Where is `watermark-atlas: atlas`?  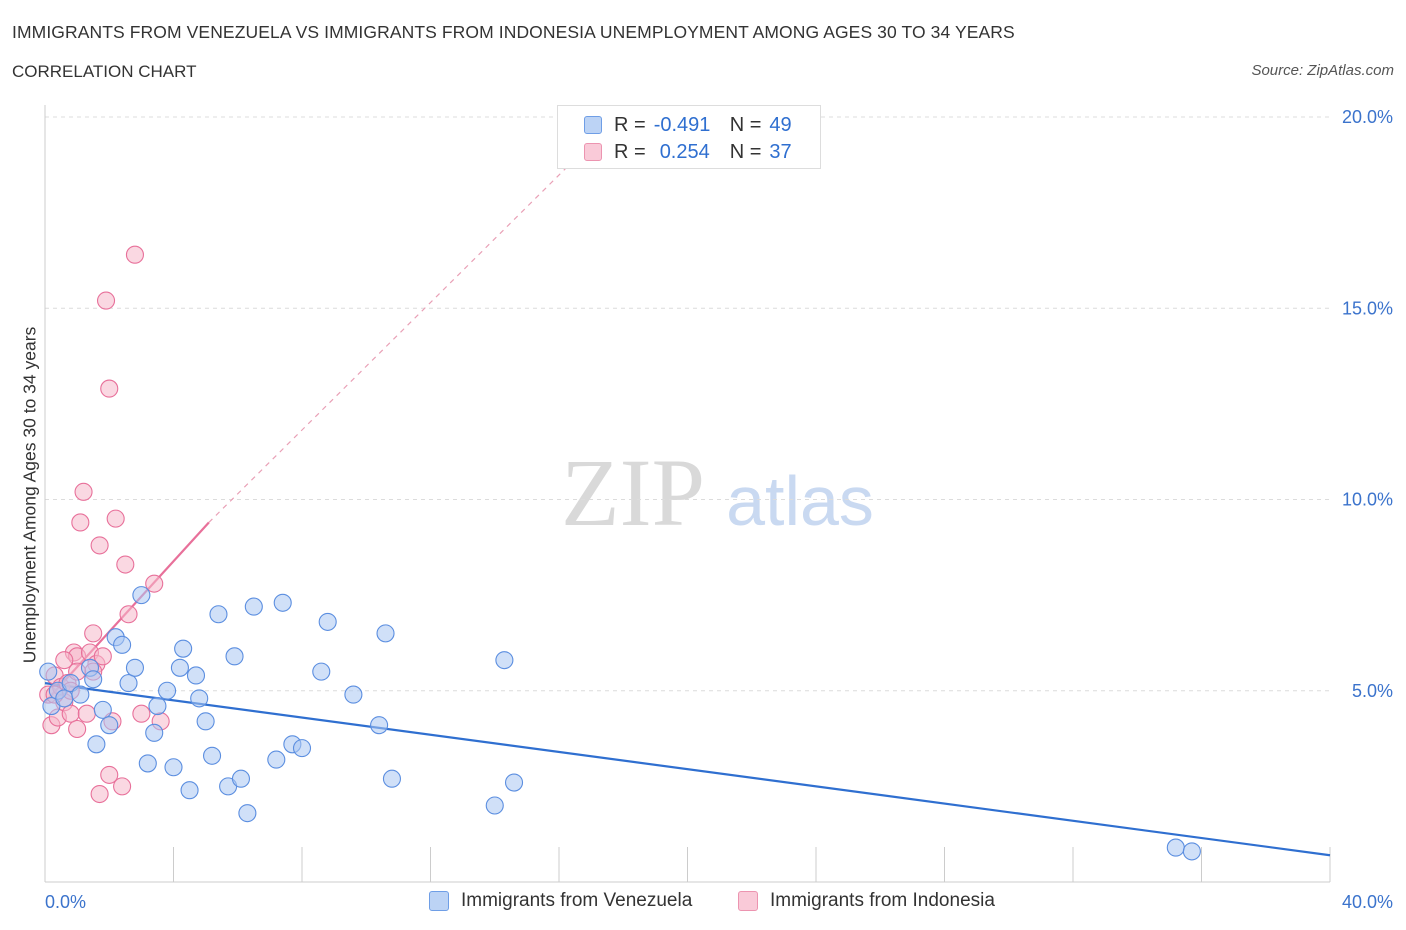 watermark-atlas: atlas is located at coordinates (800, 501).